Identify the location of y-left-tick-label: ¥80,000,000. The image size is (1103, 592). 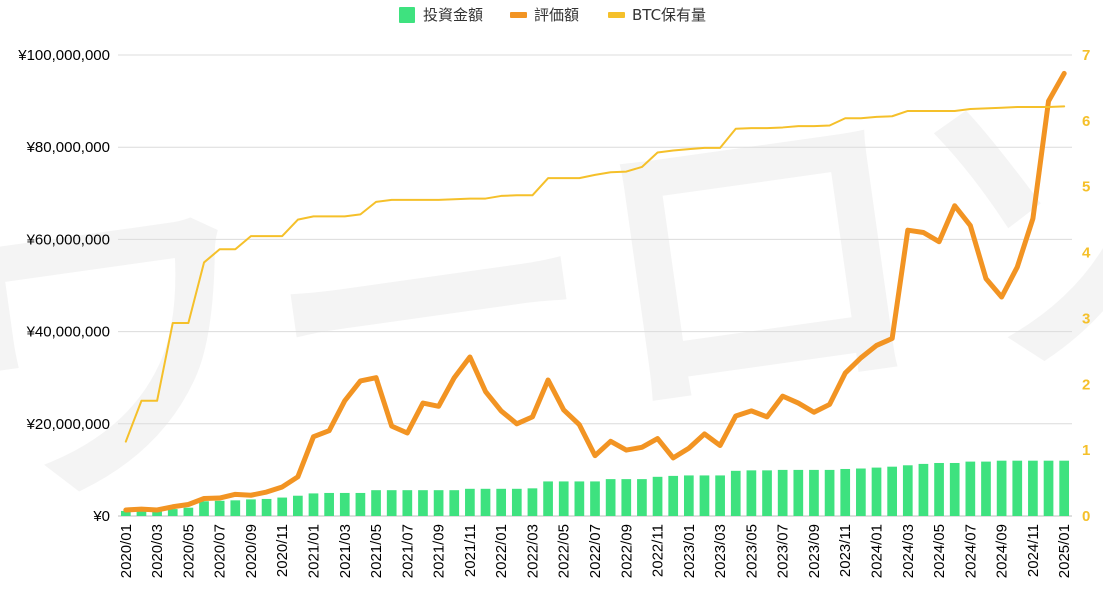
(68, 147).